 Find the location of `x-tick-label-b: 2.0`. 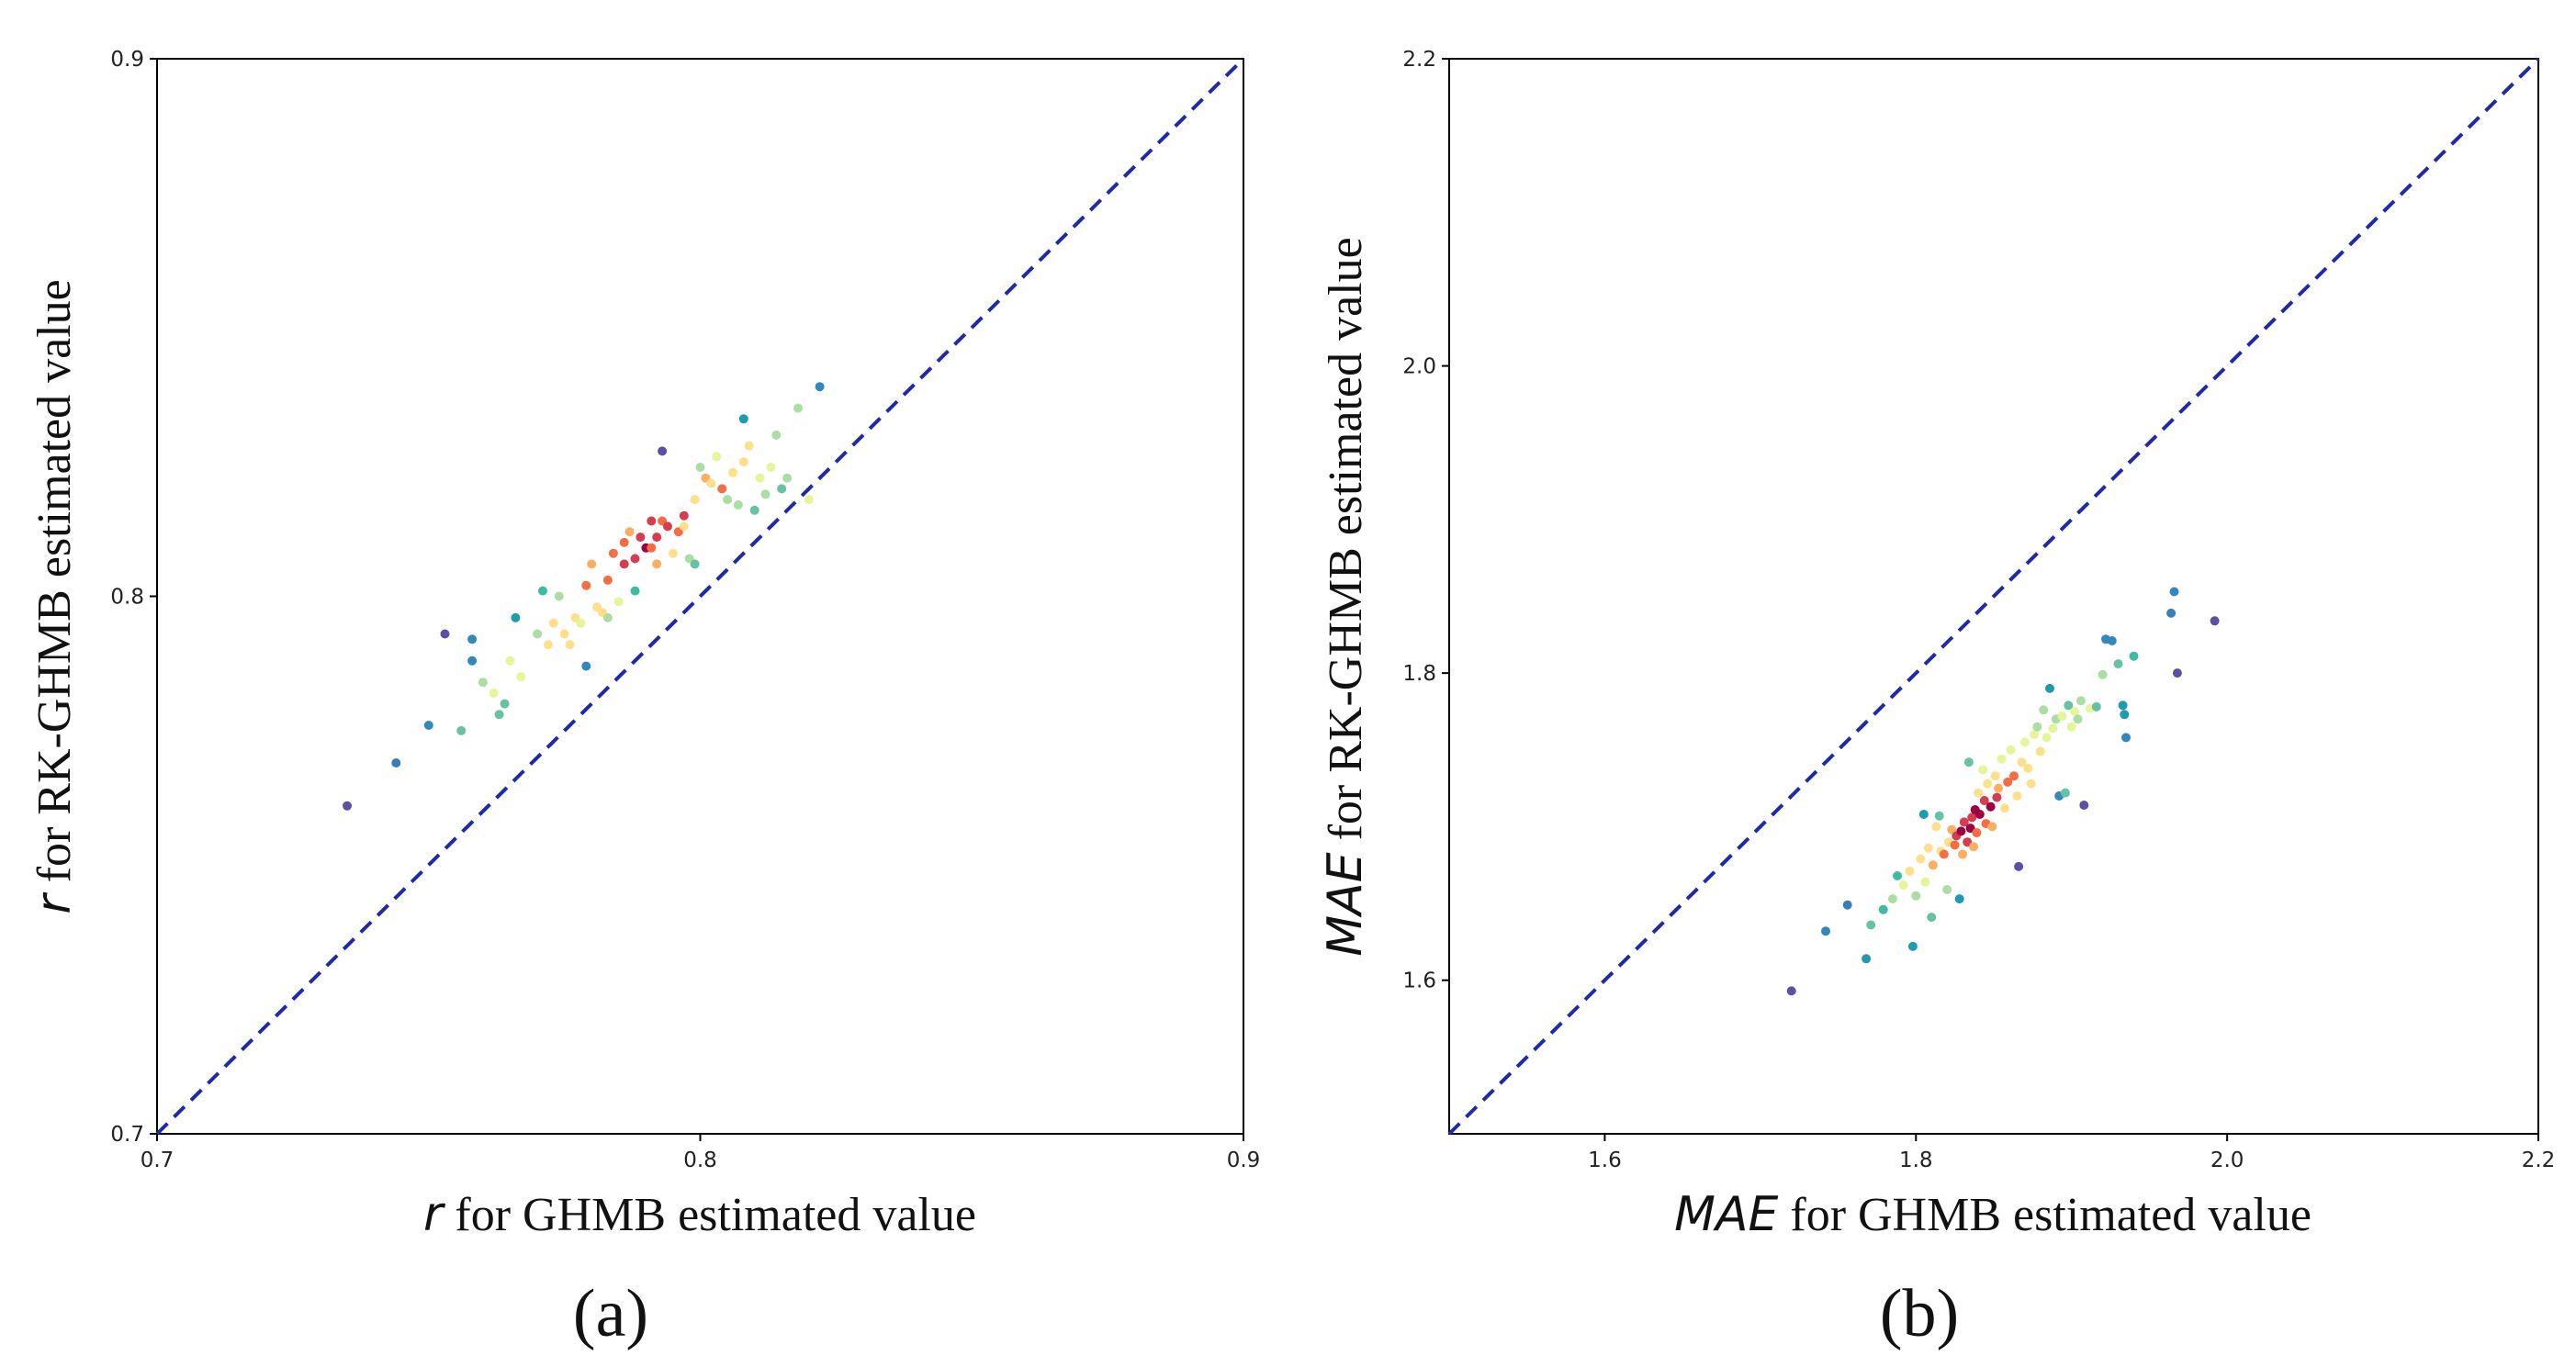

x-tick-label-b: 2.0 is located at coordinates (2227, 1160).